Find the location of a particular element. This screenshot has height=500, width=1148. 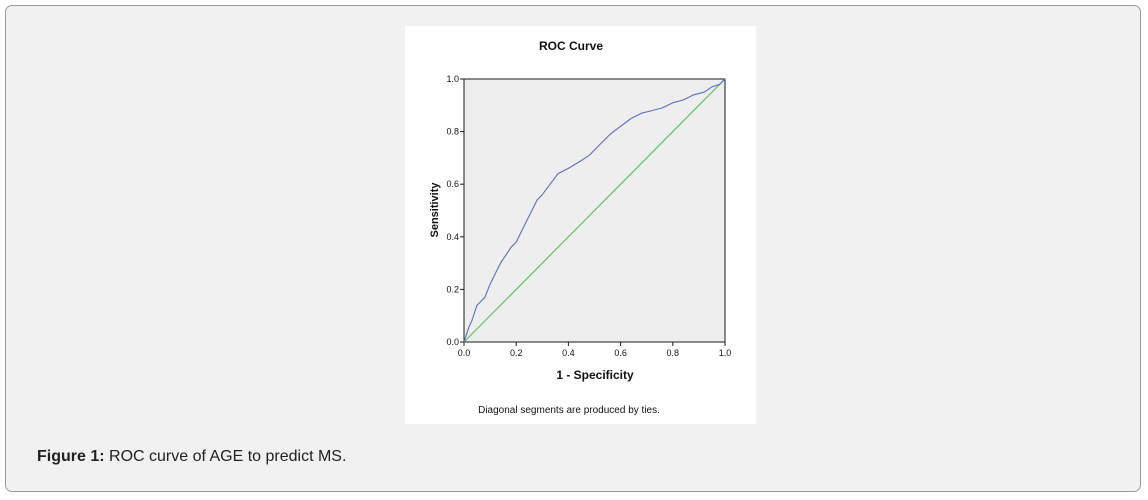

y-tick-label: 0.4 is located at coordinates (452, 237).